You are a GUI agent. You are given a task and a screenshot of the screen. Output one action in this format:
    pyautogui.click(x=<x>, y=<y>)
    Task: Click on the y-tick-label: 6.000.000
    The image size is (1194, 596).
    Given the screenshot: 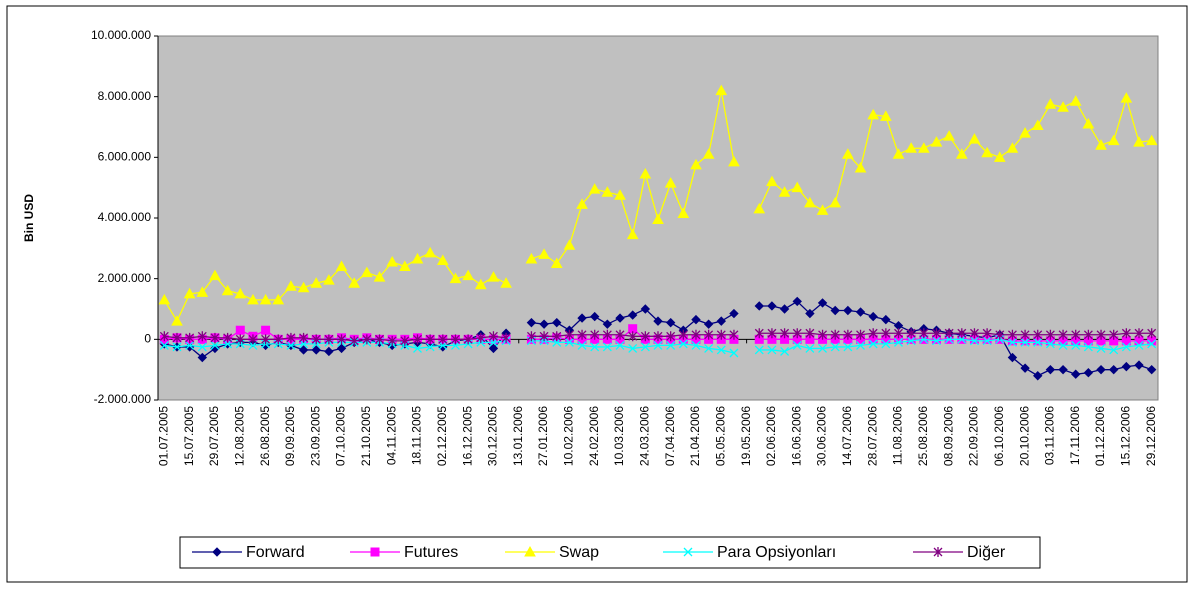 What is the action you would take?
    pyautogui.click(x=125, y=157)
    